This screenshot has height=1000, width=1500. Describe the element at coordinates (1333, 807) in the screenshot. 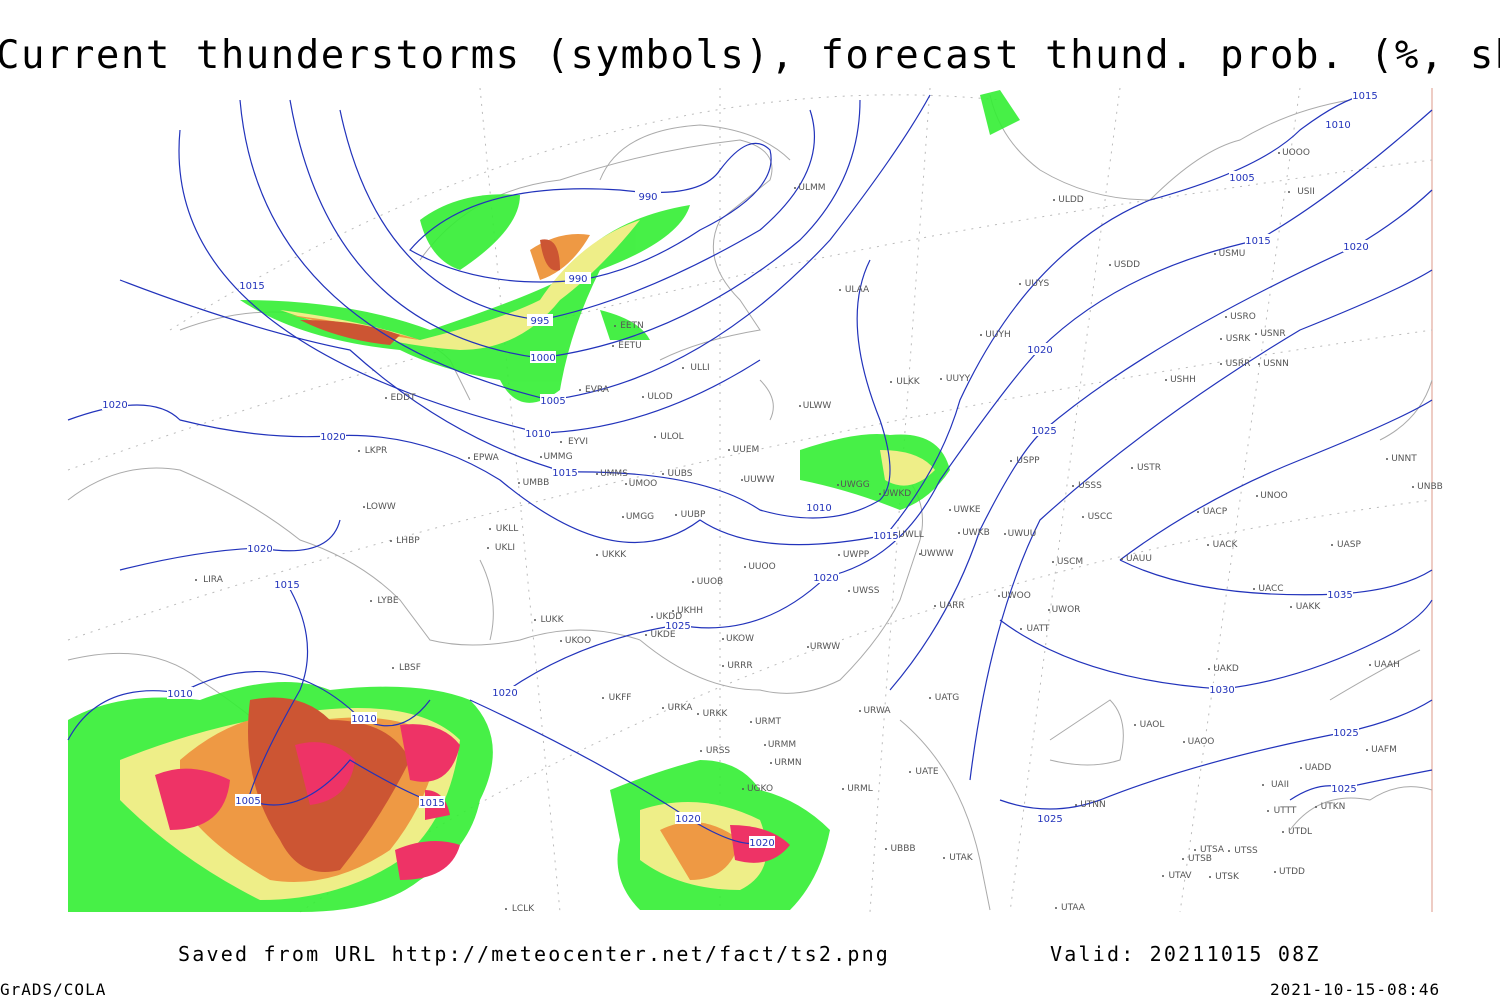

I see `station-code: UTKN` at that location.